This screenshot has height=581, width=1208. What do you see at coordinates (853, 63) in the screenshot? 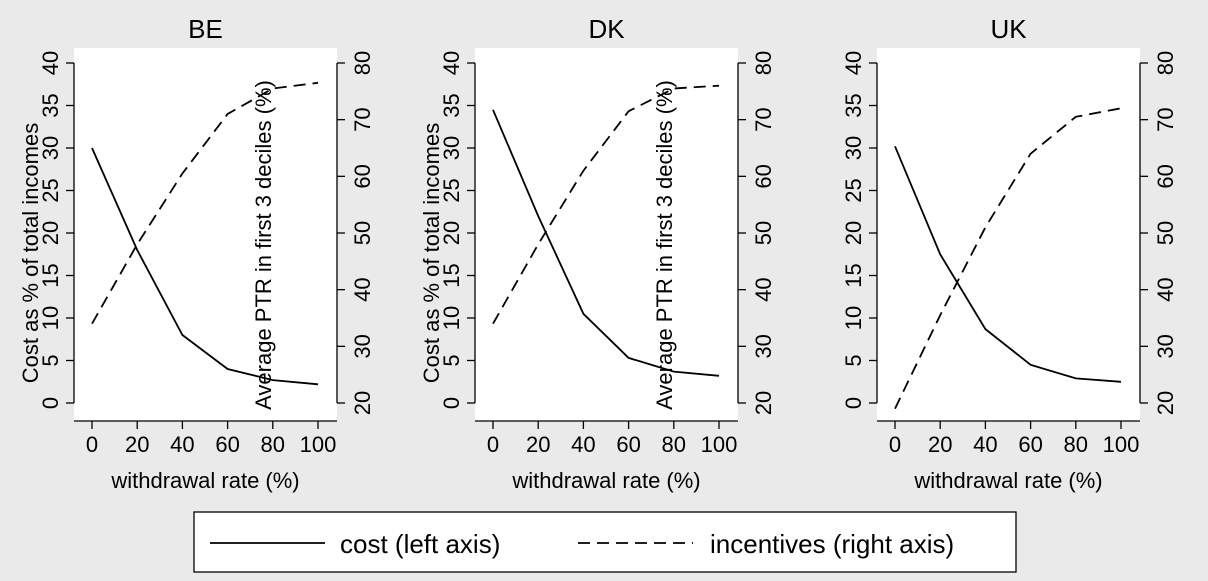
I see `y-left-tick-label-uk: 40` at bounding box center [853, 63].